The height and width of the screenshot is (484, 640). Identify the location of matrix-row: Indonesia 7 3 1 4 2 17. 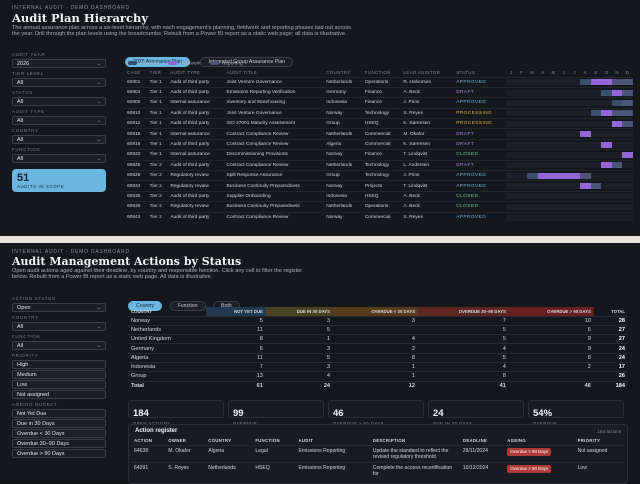
(378, 366).